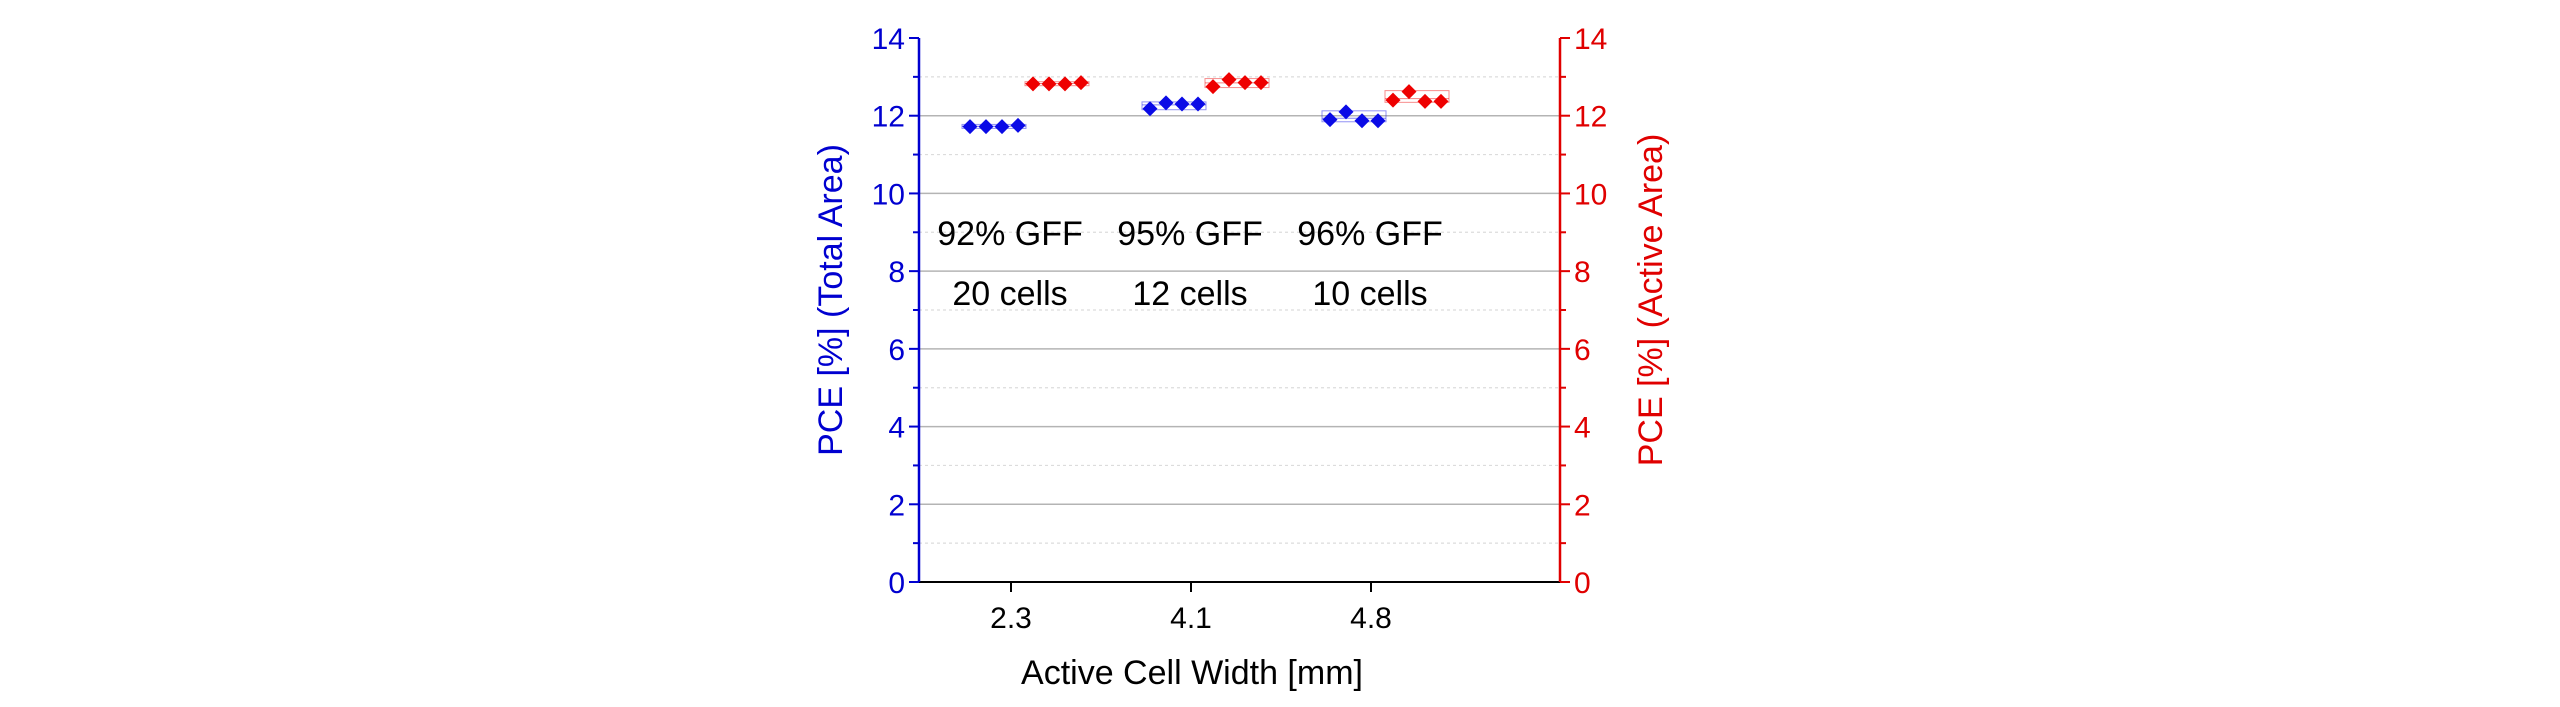 Image resolution: width=2560 pixels, height=707 pixels. Describe the element at coordinates (1369, 234) in the screenshot. I see `annotation-label: 96% GFF` at that location.